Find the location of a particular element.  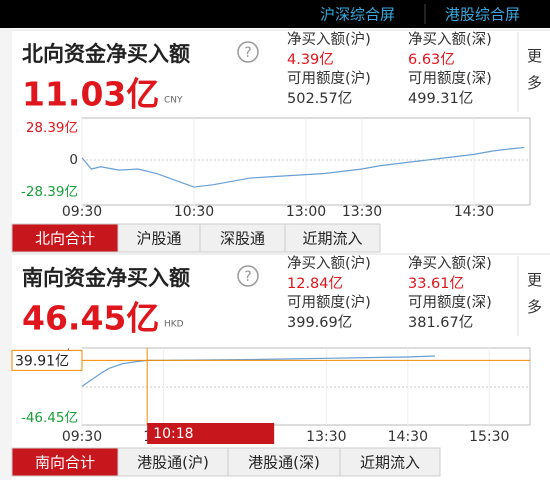

stat-text: 4.39亿 is located at coordinates (310, 59).